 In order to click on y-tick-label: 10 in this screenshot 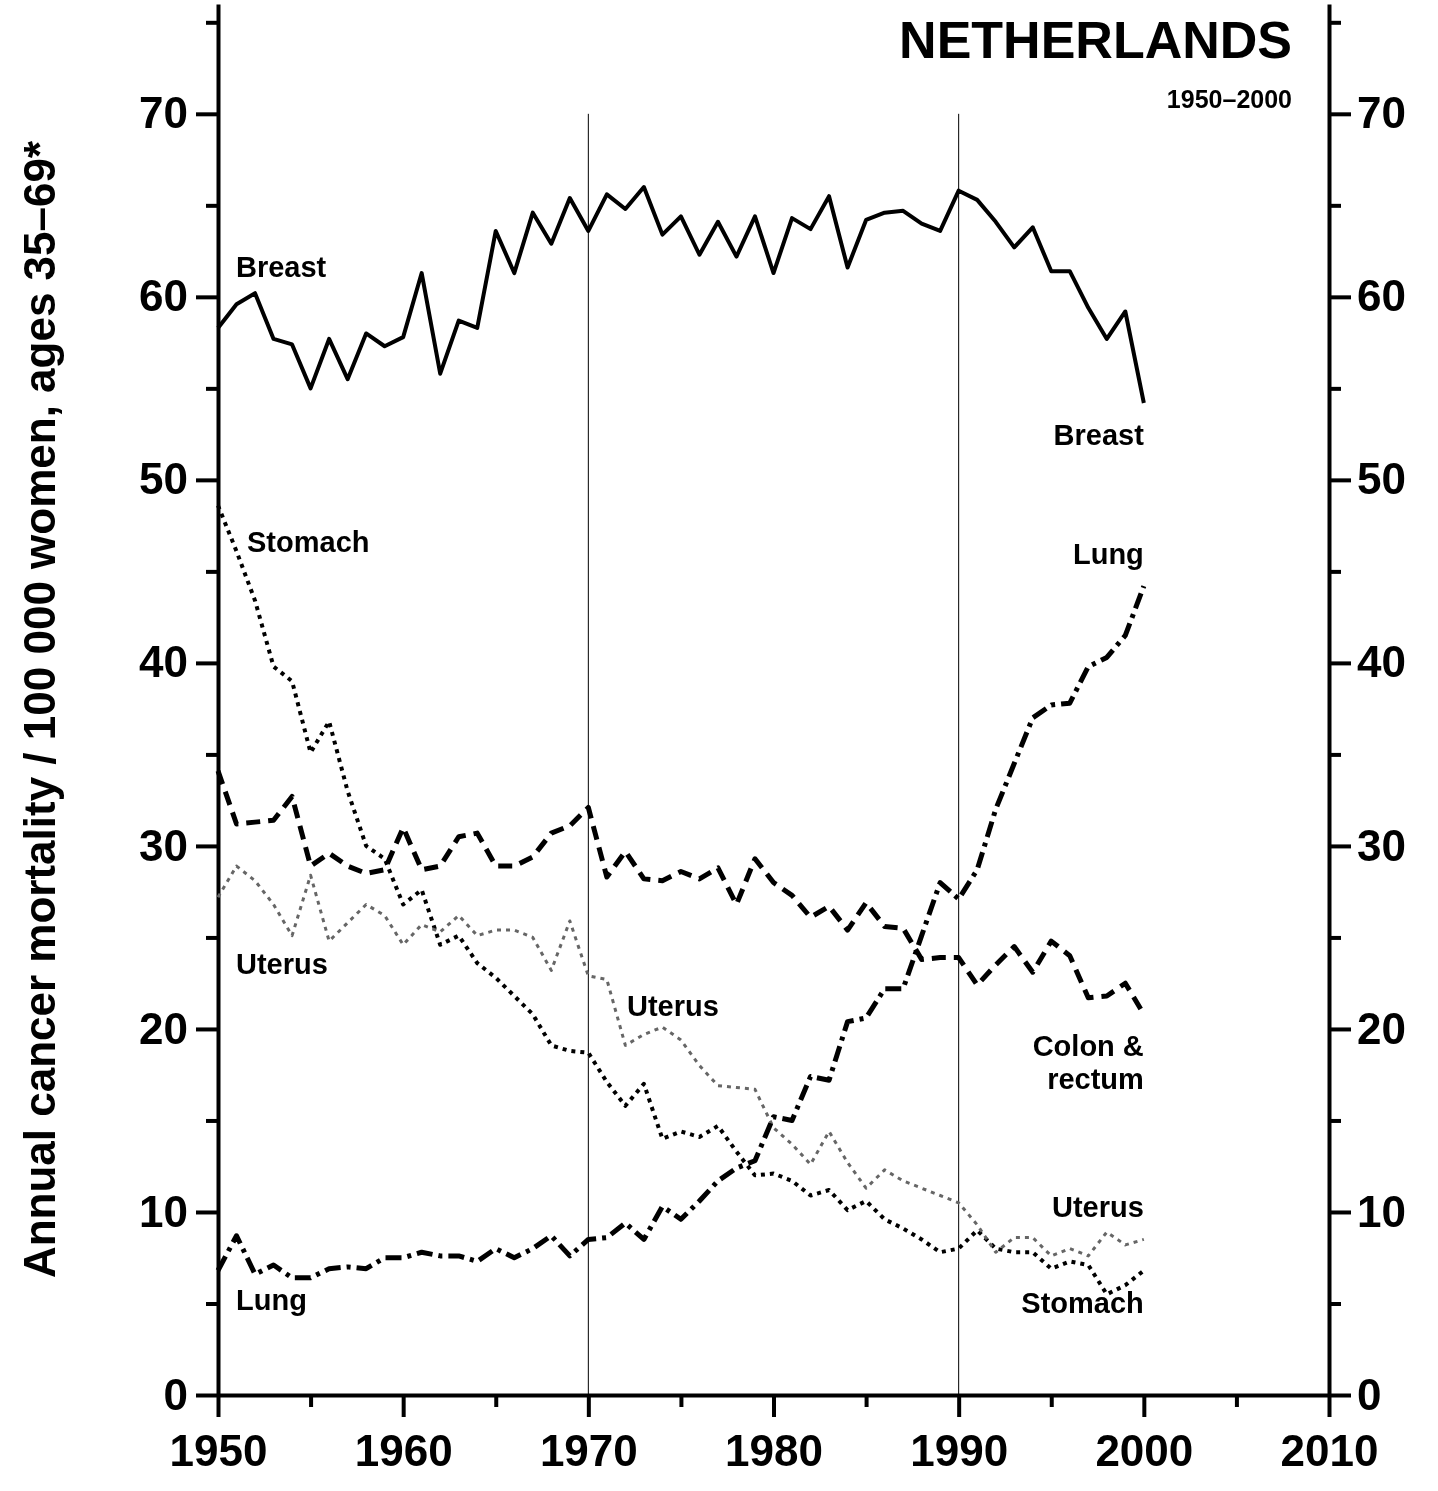, I will do `click(163, 1211)`.